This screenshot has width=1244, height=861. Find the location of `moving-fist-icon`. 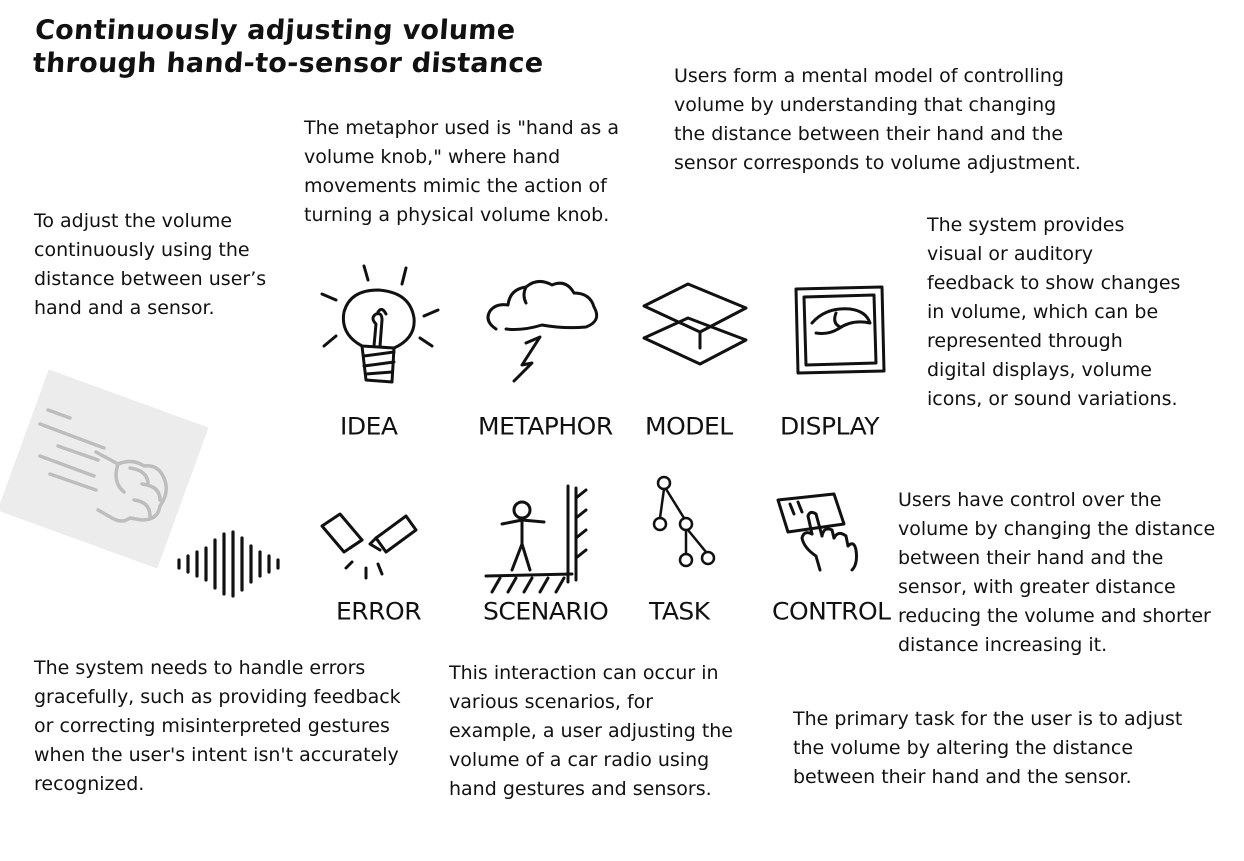

moving-fist-icon is located at coordinates (104, 469).